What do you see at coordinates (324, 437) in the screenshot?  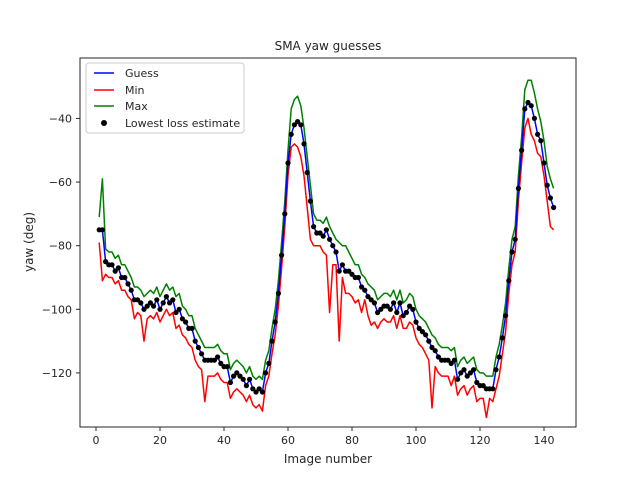 I see `x-axis: 0 20 40 60 80 100 120 140` at bounding box center [324, 437].